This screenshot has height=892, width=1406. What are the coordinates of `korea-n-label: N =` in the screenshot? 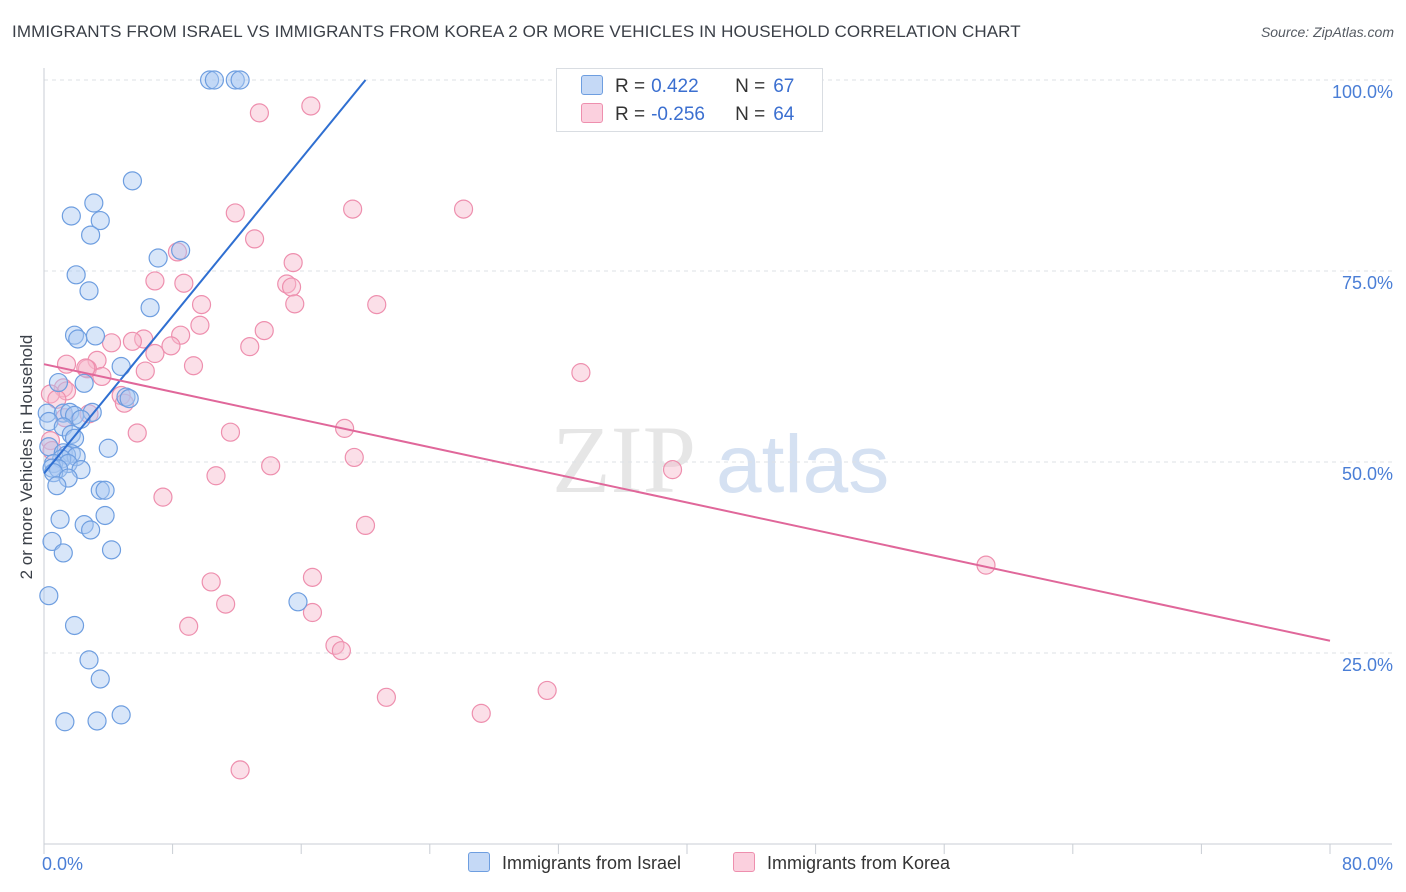 It's located at (750, 114).